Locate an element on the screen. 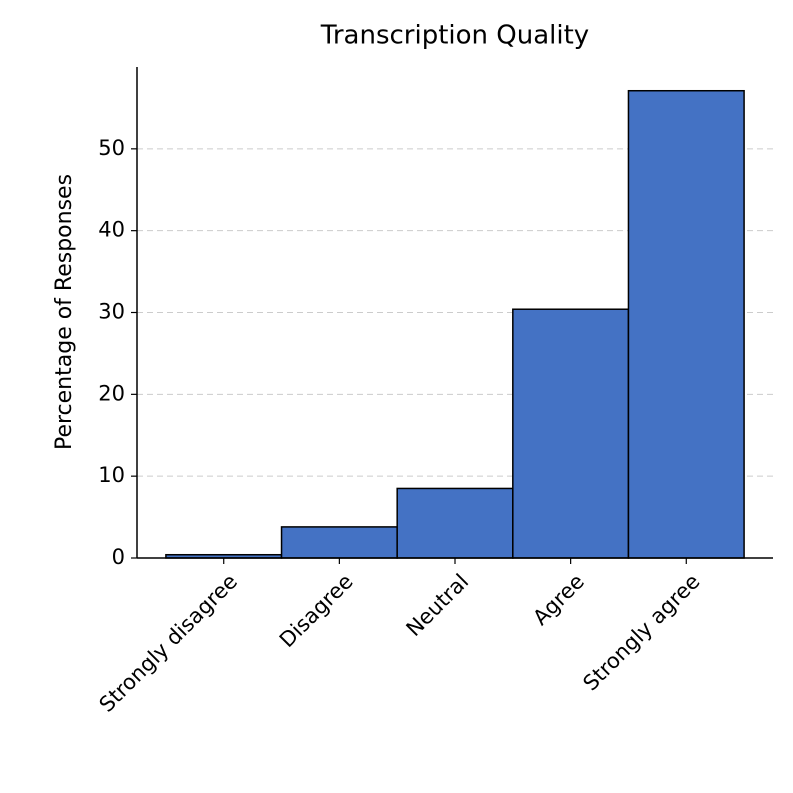  chart-title: Transcription Quality is located at coordinates (454, 36).